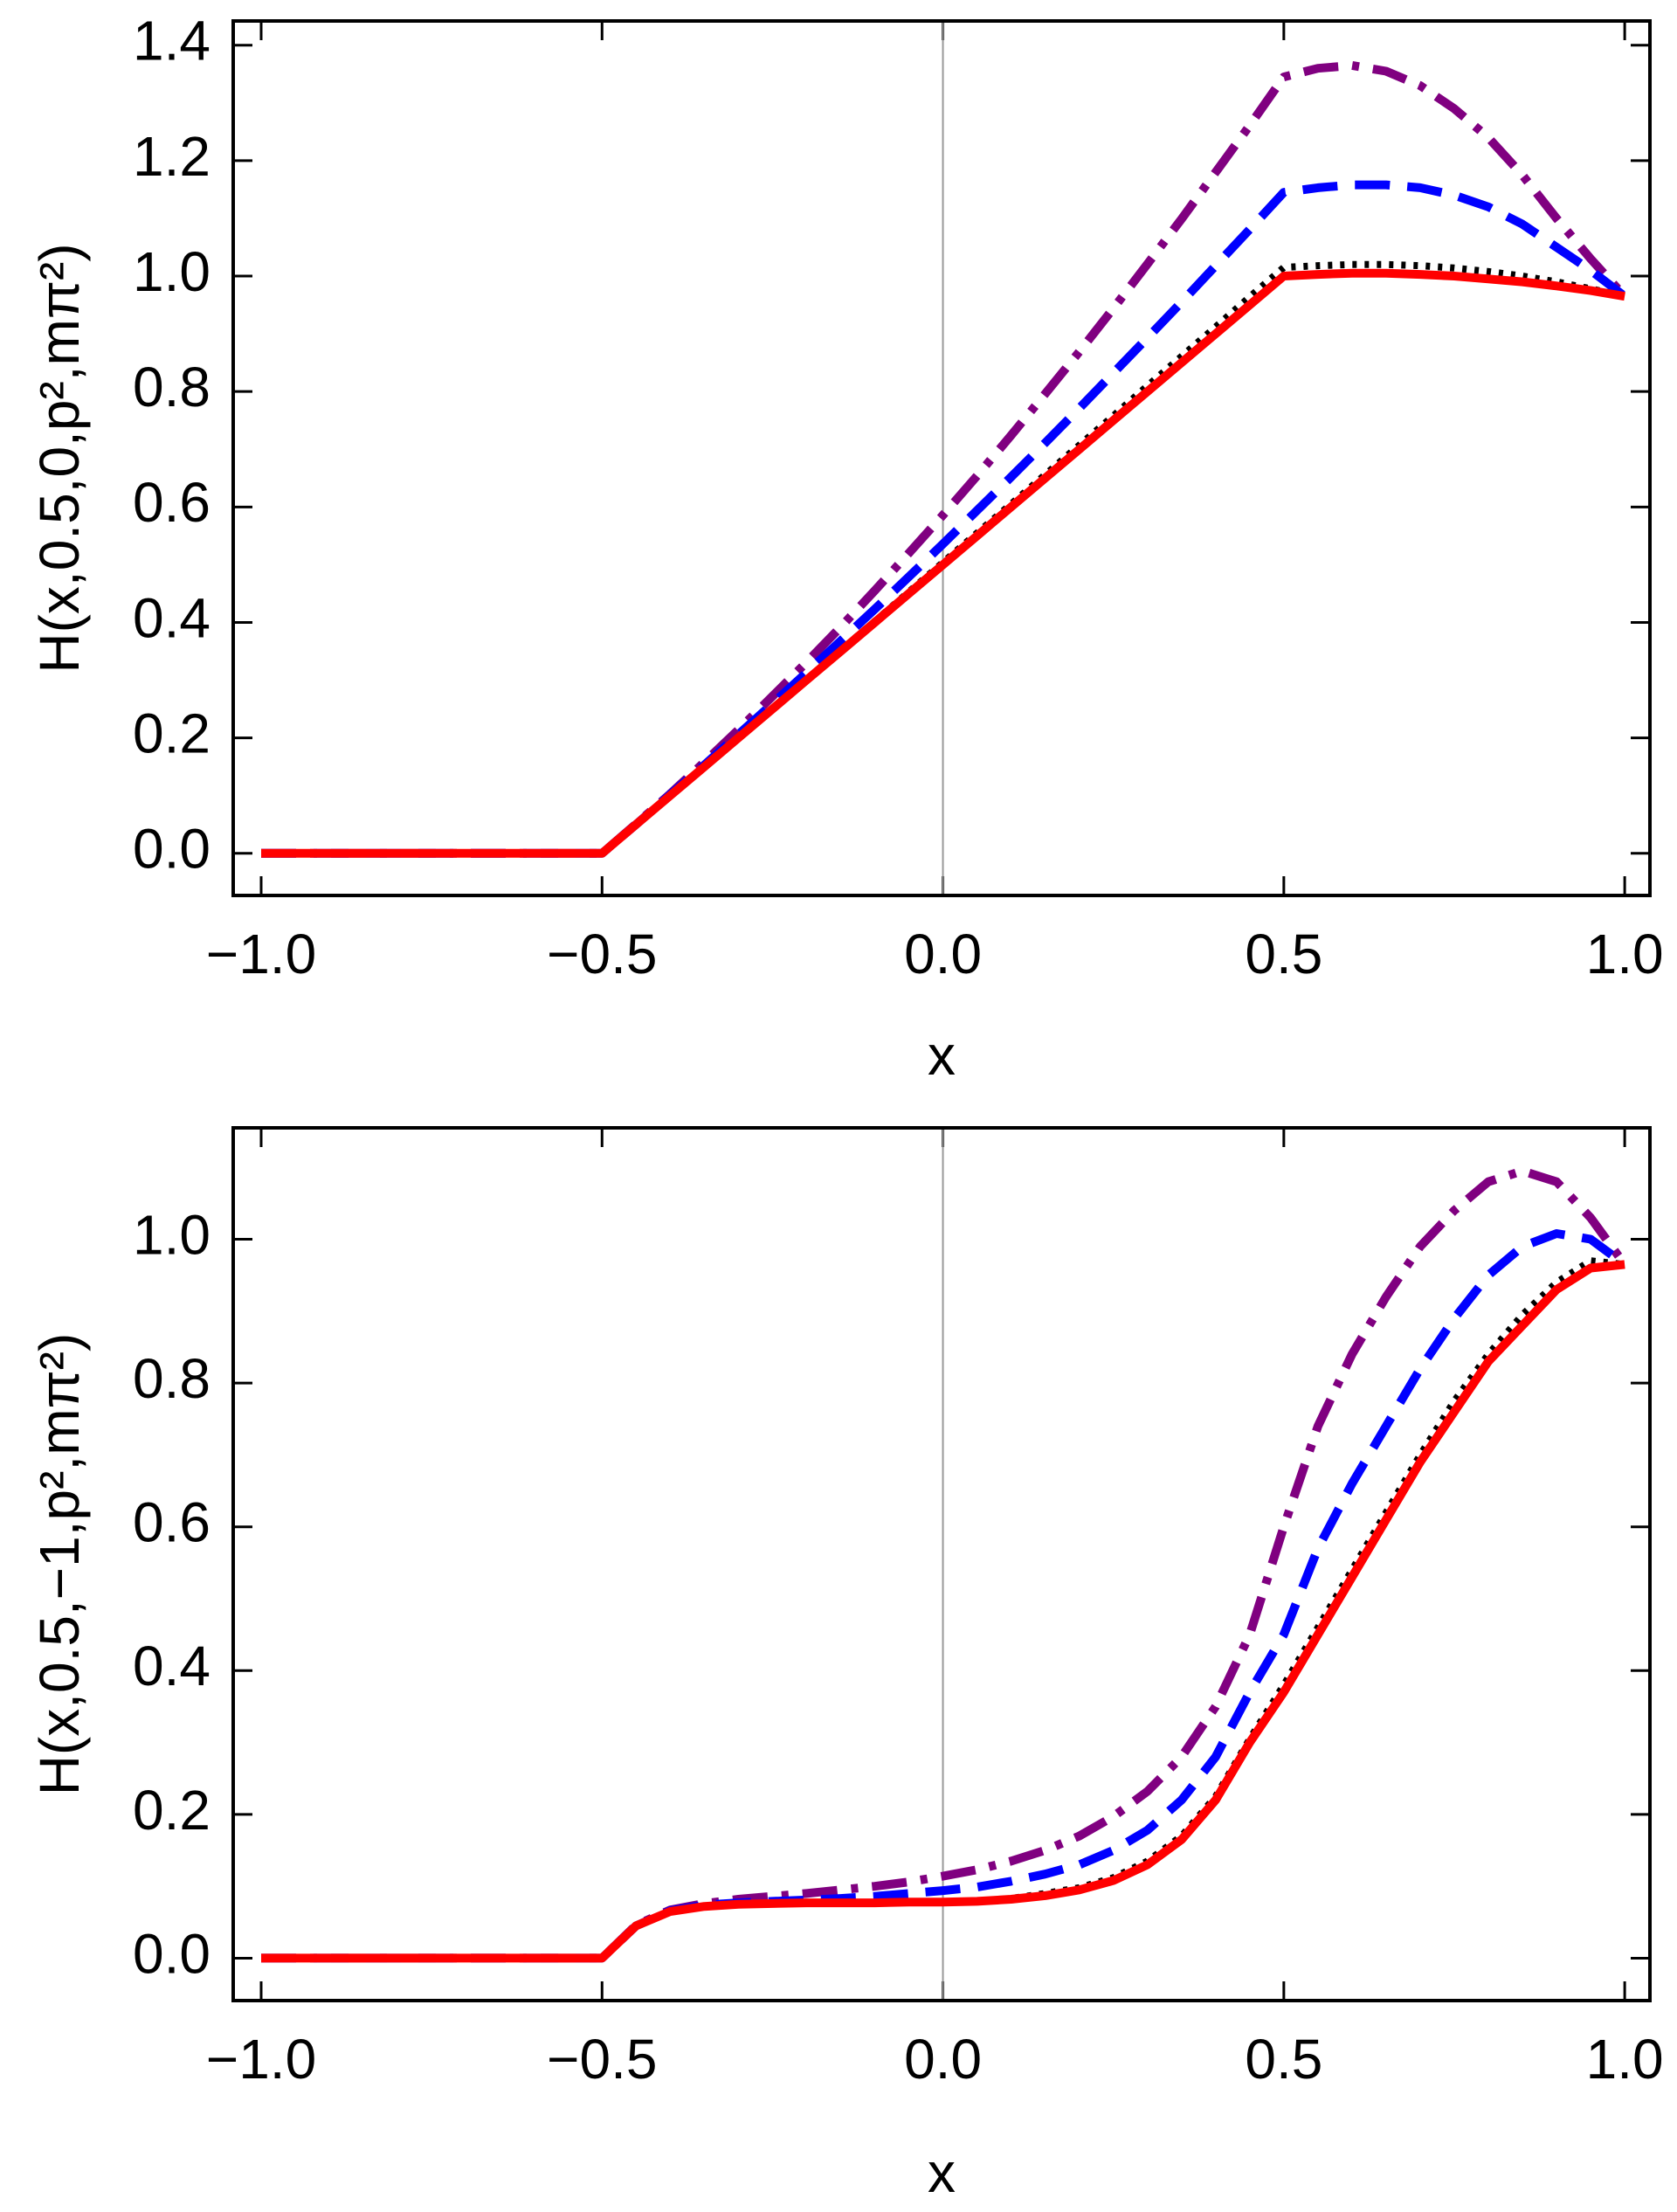 The height and width of the screenshot is (2212, 1677). I want to click on y-tick-label: 1.4, so click(171, 41).